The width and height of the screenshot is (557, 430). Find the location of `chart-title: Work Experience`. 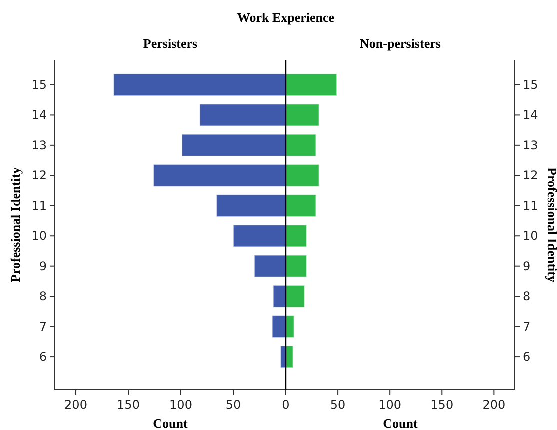

chart-title: Work Experience is located at coordinates (286, 17).